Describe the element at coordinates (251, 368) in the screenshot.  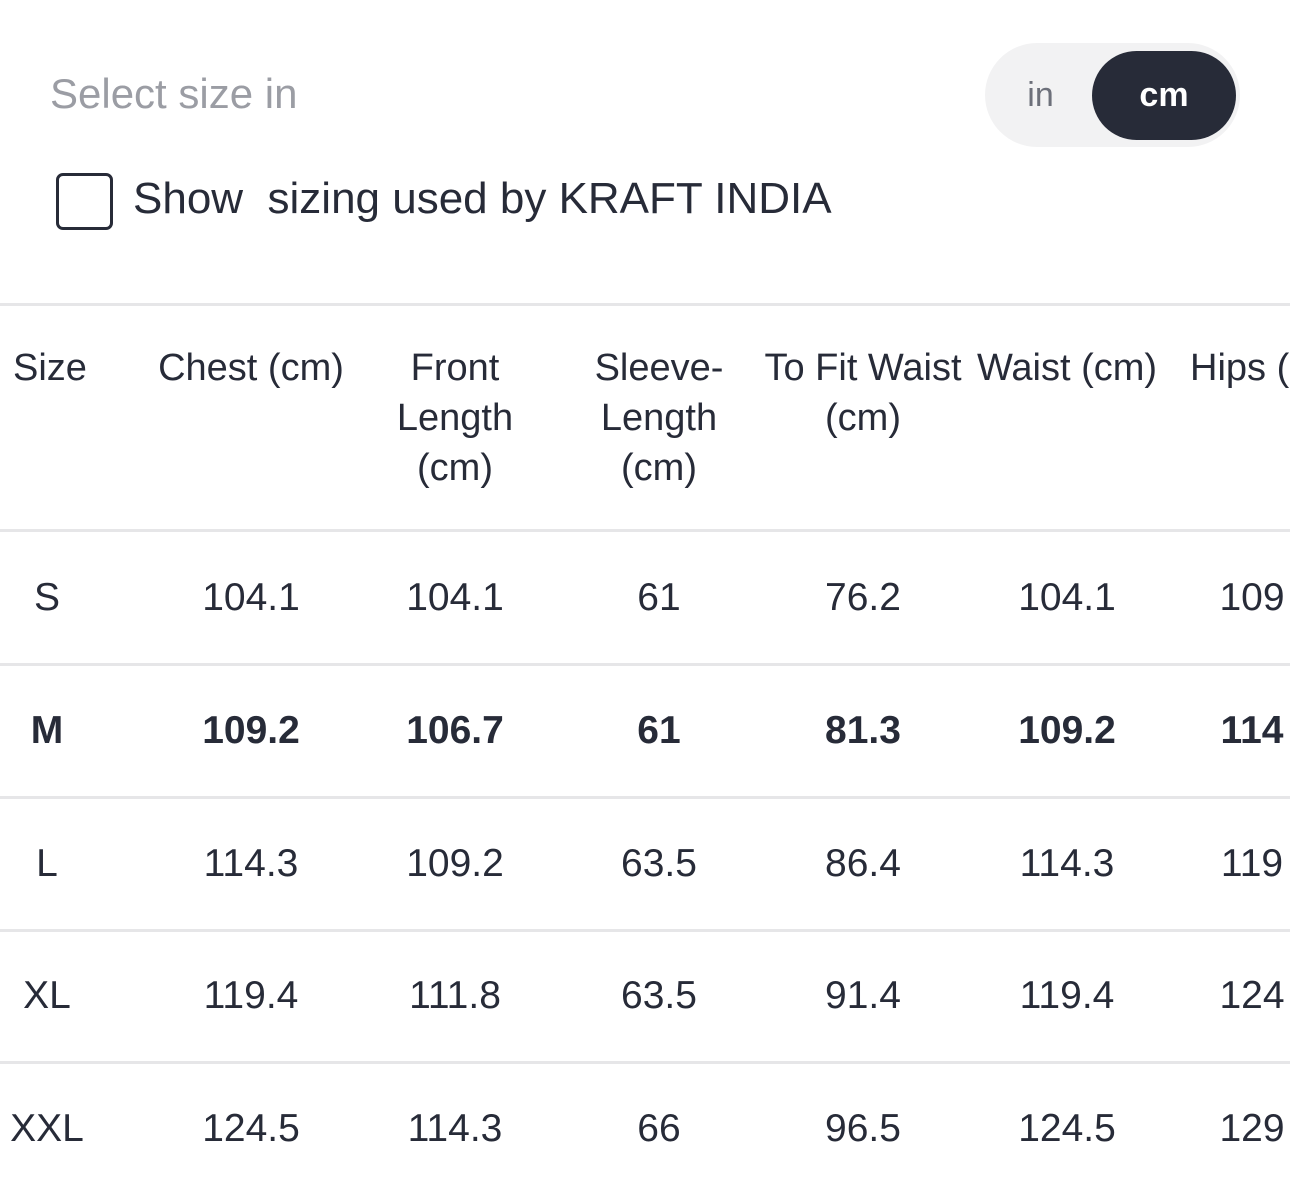
I see `column-header: Chest (cm)` at that location.